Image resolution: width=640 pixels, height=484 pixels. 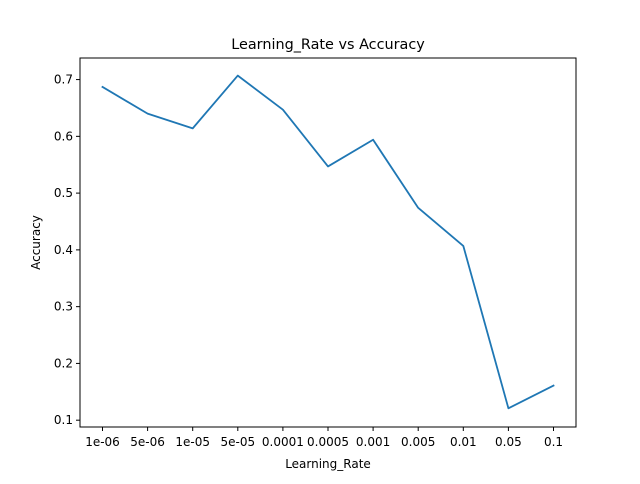 I want to click on y-tick-label: 0.4, so click(x=63, y=250).